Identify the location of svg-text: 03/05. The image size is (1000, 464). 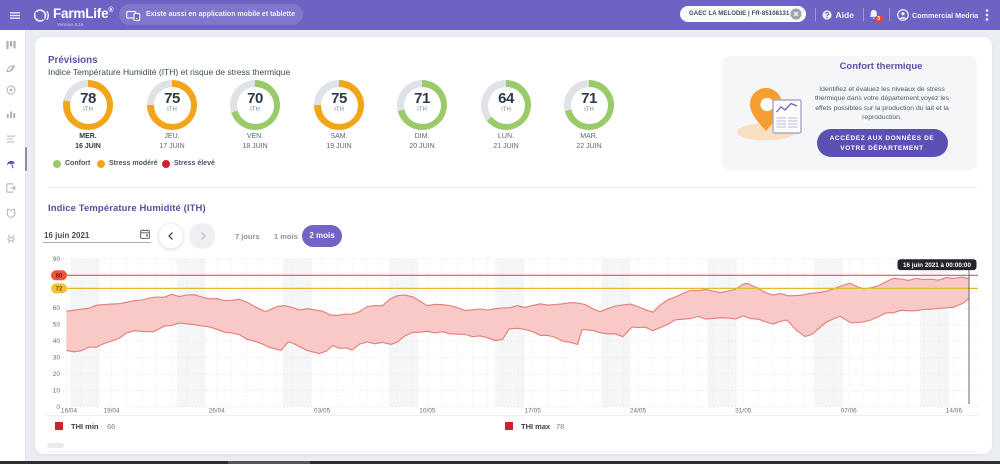
(322, 411).